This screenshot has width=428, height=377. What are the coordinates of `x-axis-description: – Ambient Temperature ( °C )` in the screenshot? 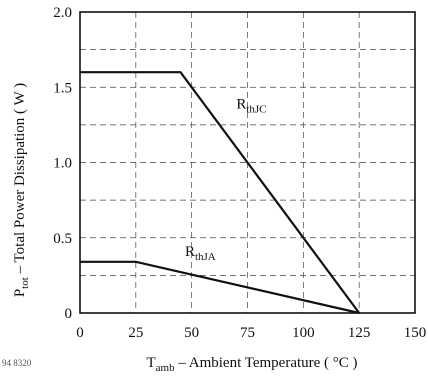 It's located at (266, 363).